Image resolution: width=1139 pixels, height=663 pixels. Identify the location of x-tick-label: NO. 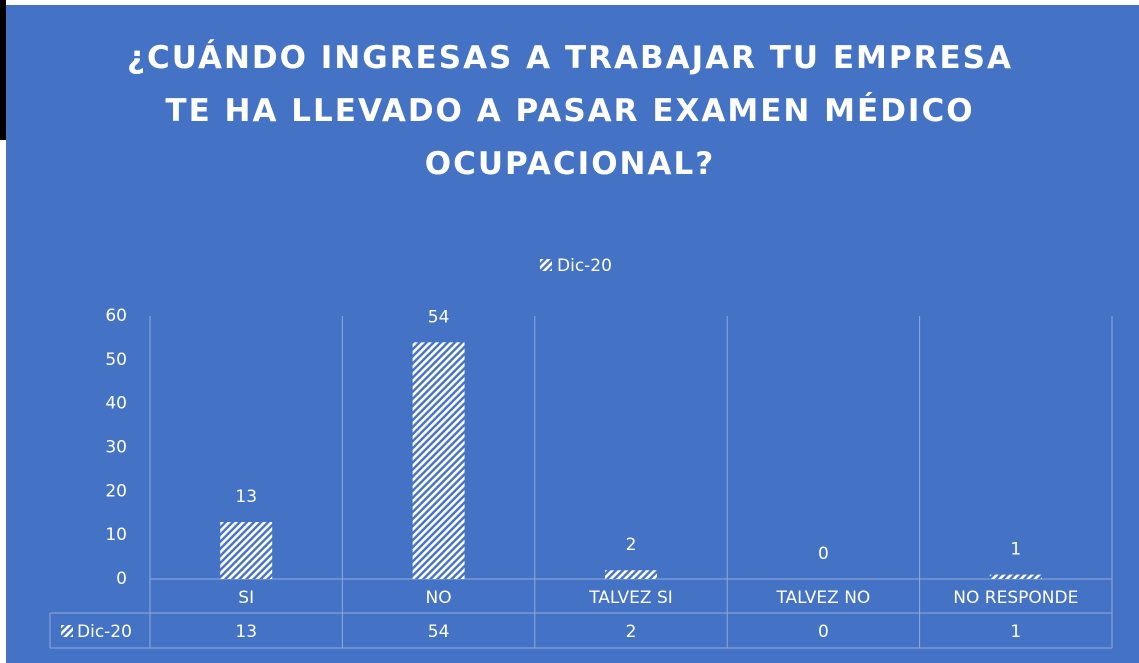
(439, 598).